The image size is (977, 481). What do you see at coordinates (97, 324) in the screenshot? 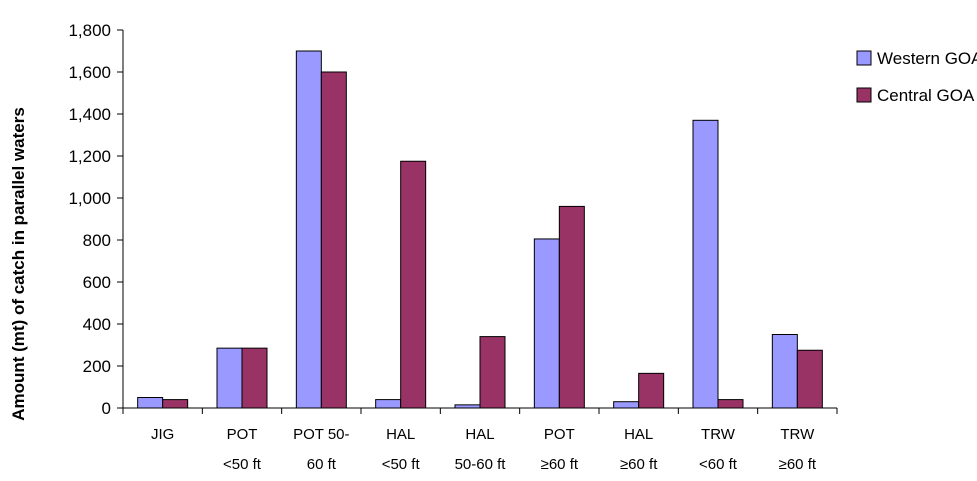
I see `y-tick-label: 400` at bounding box center [97, 324].